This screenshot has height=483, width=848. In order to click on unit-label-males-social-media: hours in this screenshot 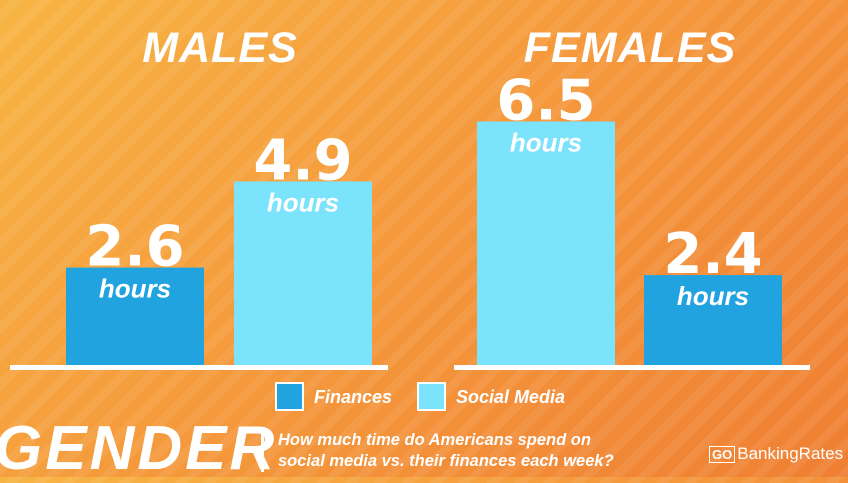, I will do `click(303, 202)`.